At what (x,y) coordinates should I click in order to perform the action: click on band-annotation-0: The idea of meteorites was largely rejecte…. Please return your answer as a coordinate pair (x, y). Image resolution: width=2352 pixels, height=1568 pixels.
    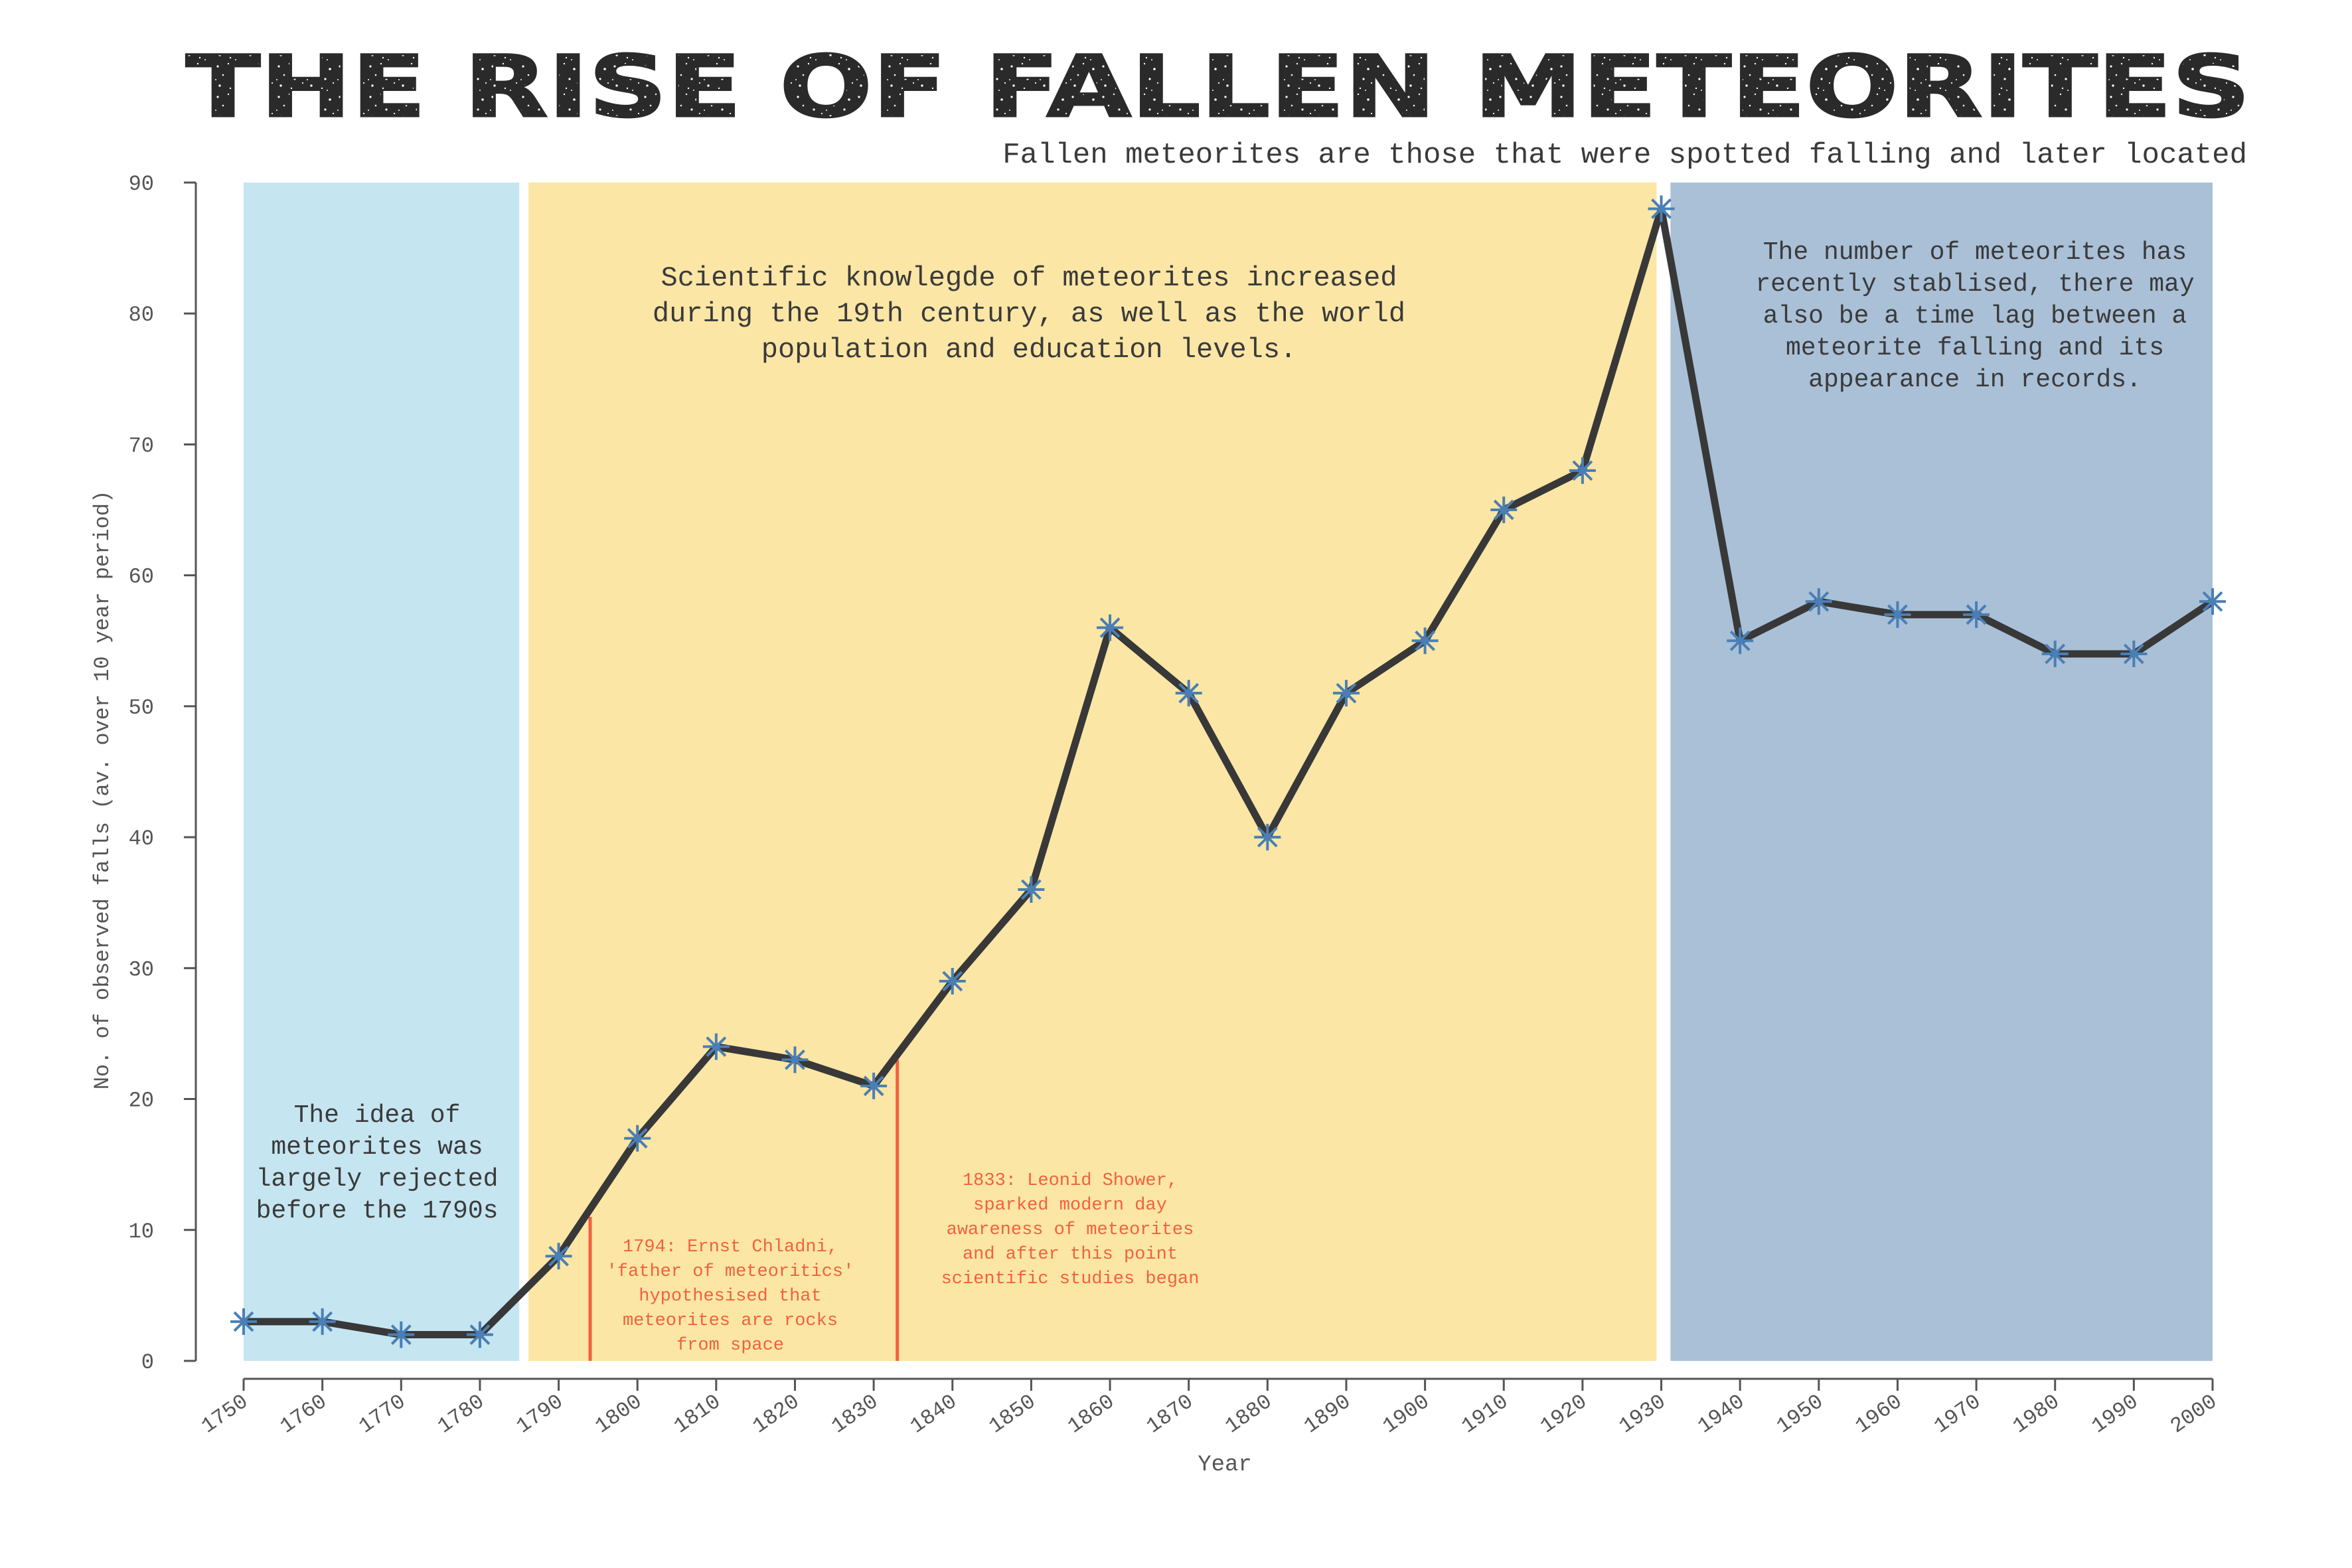
    Looking at the image, I should click on (377, 1163).